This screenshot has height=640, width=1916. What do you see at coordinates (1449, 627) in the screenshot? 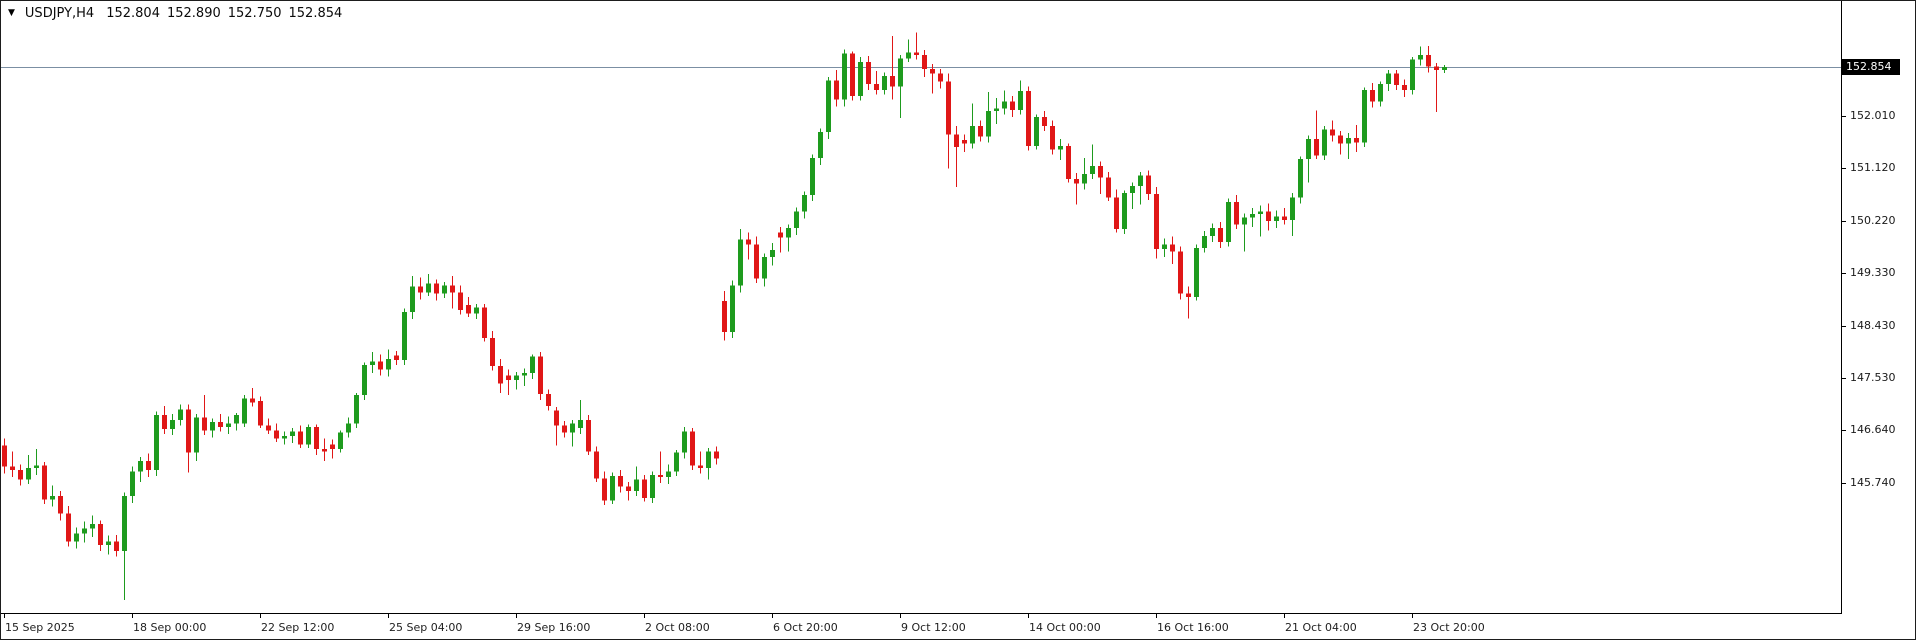
I see `time-tick-label: 23 Oct 20:00` at bounding box center [1449, 627].